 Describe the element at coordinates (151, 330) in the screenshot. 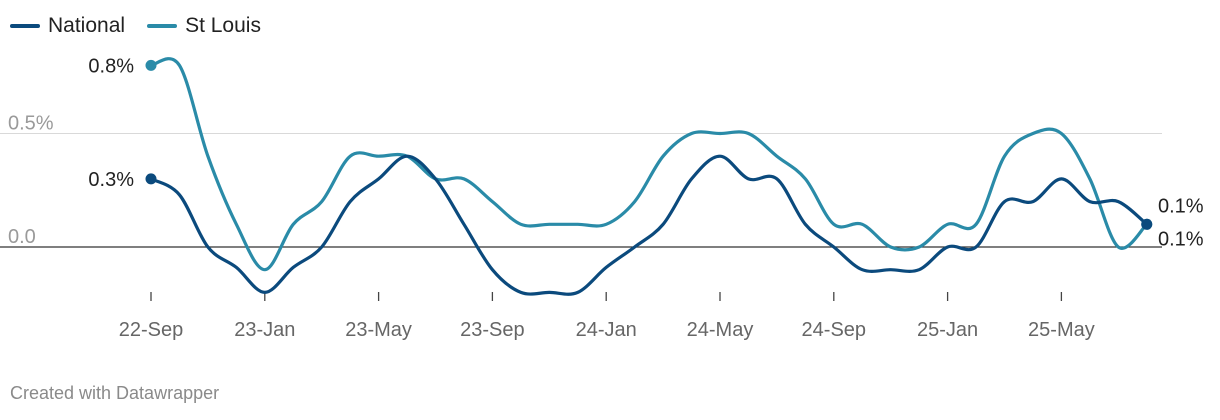

I see `x-tick-label: 22-Sep` at that location.